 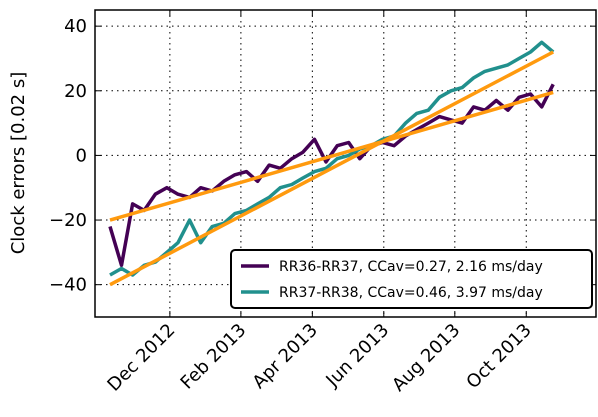 What do you see at coordinates (141, 358) in the screenshot?
I see `x-tick-label: Dec 2012` at bounding box center [141, 358].